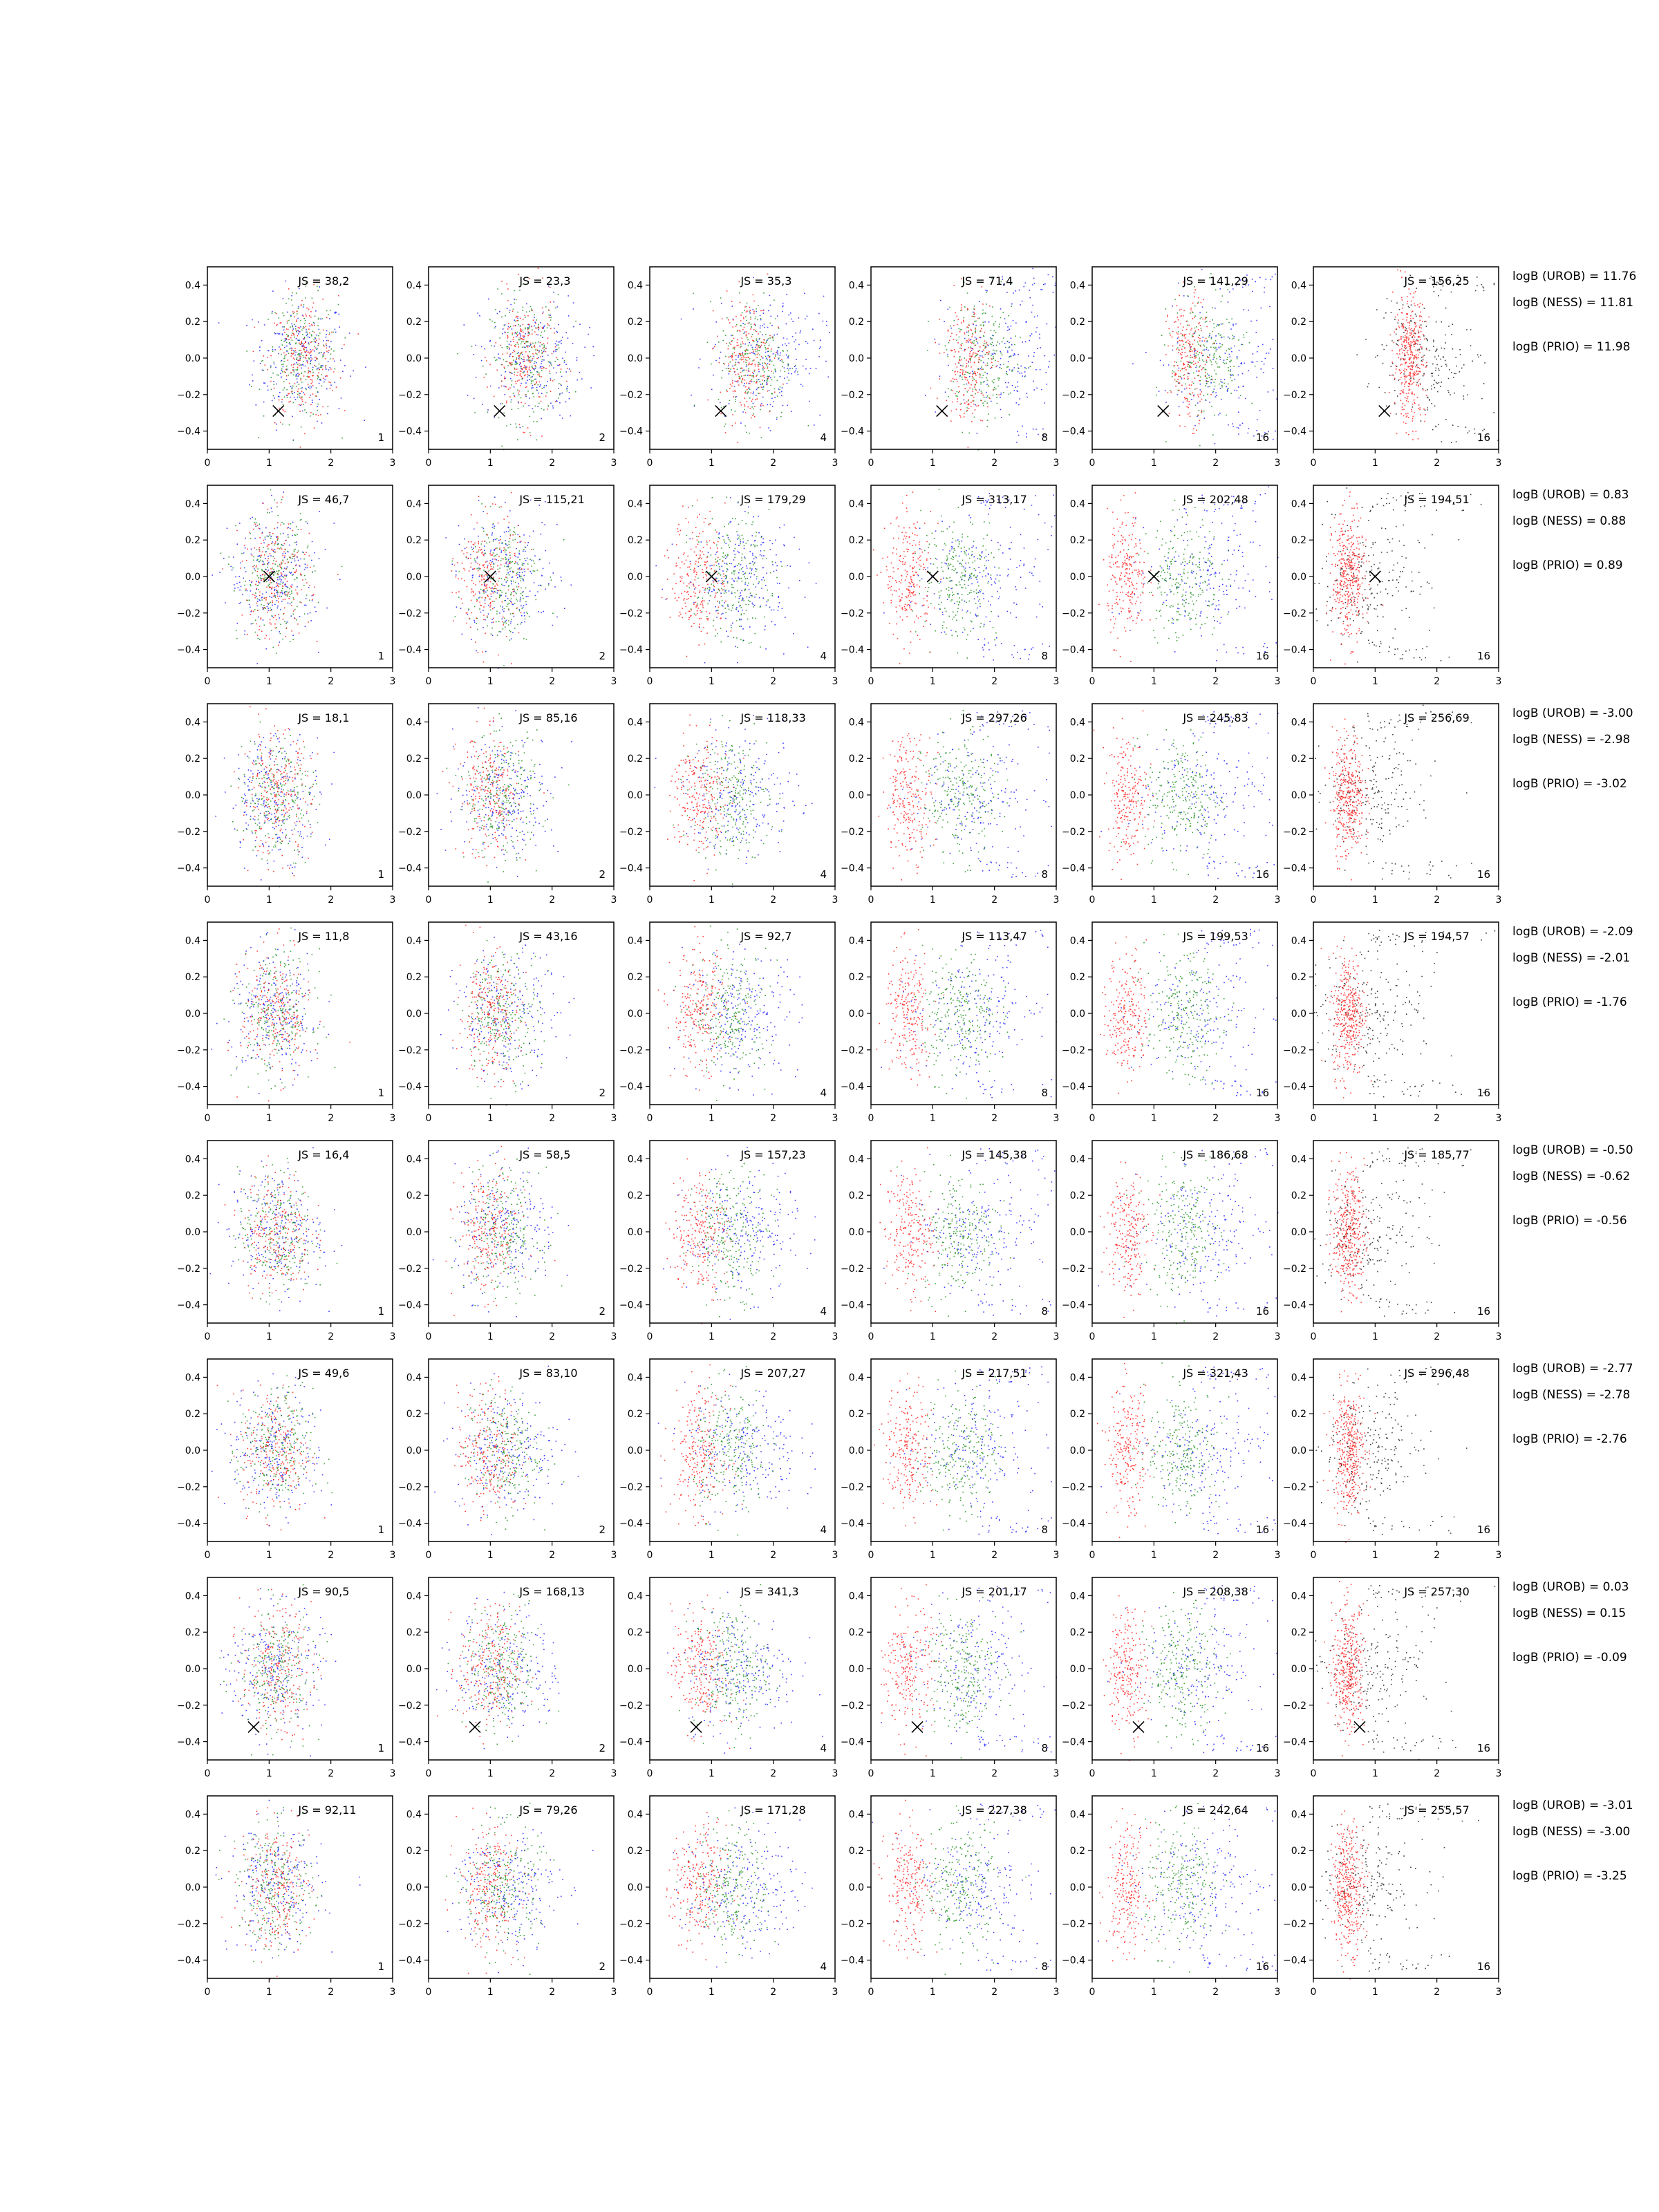  Describe the element at coordinates (824, 875) in the screenshot. I see `column-count-label: 4` at that location.